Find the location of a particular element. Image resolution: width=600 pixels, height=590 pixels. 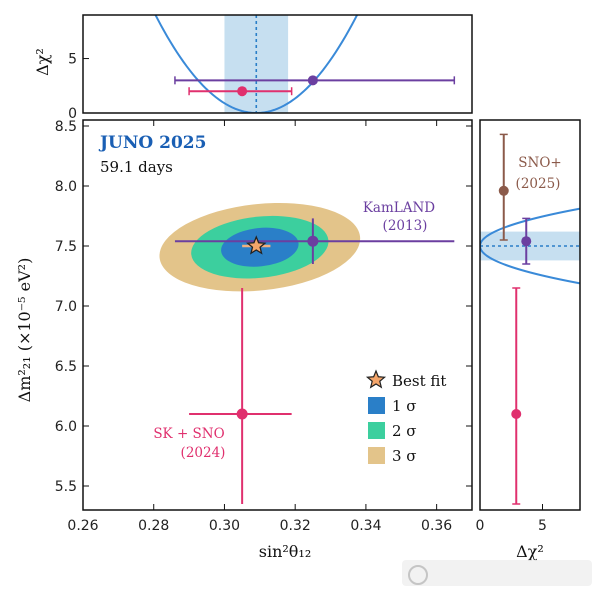

watermark is located at coordinates (497, 573).